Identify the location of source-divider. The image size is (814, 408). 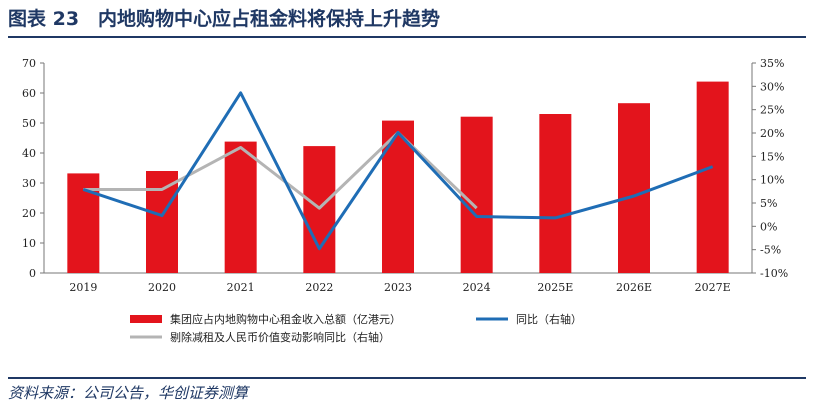
(407, 378).